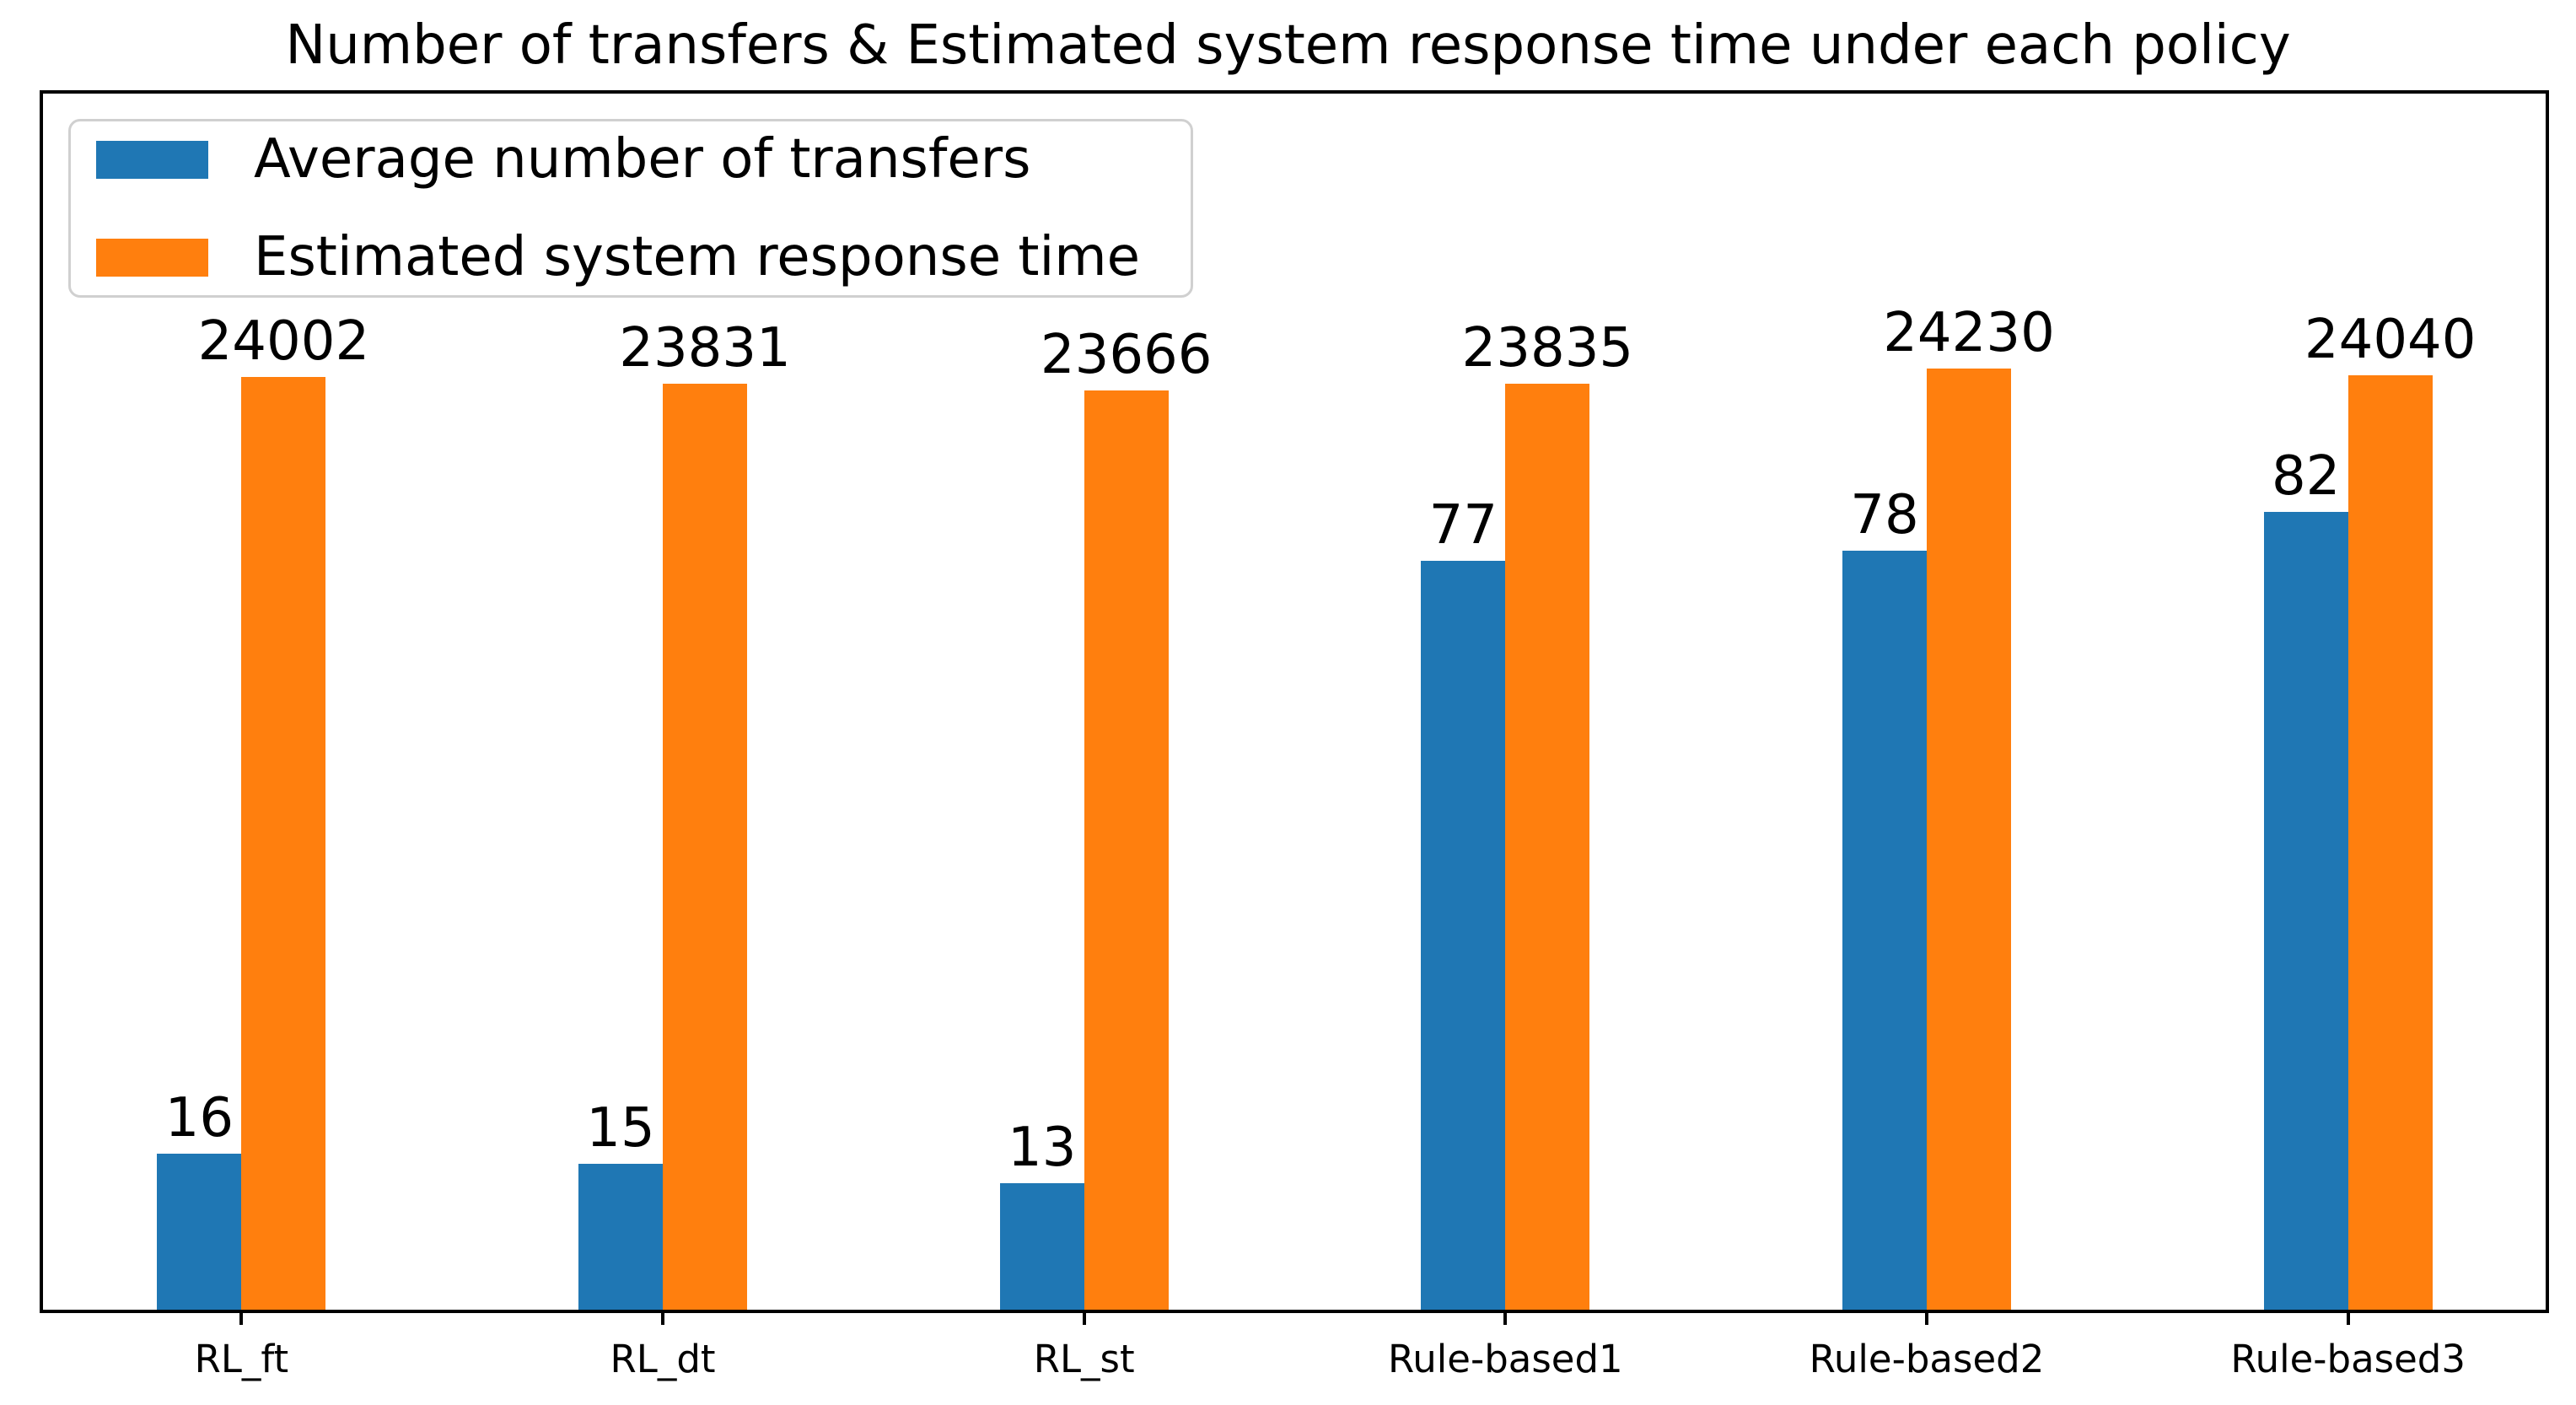 The height and width of the screenshot is (1405, 2576). Describe the element at coordinates (241, 1317) in the screenshot. I see `x-tick-RL_ft` at that location.